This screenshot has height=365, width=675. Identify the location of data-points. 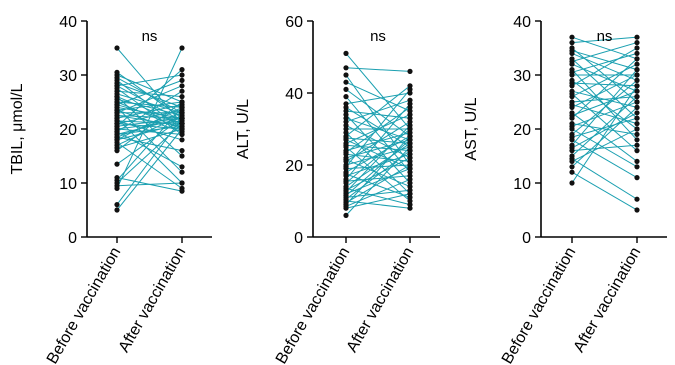
(604, 123).